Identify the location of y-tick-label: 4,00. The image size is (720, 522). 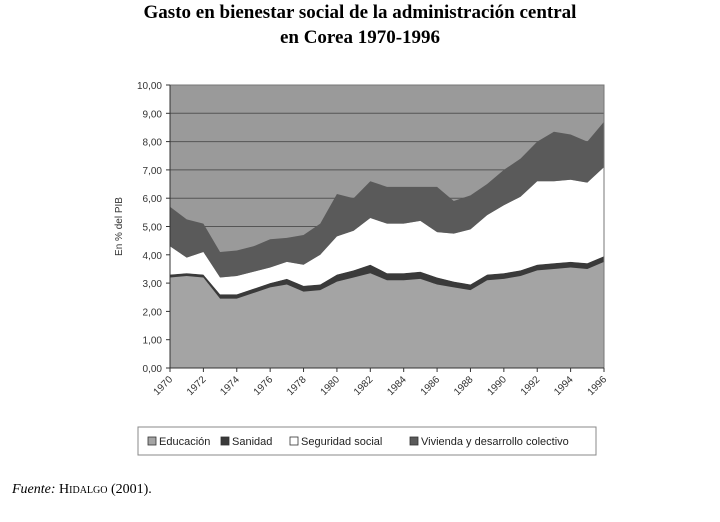
(153, 256).